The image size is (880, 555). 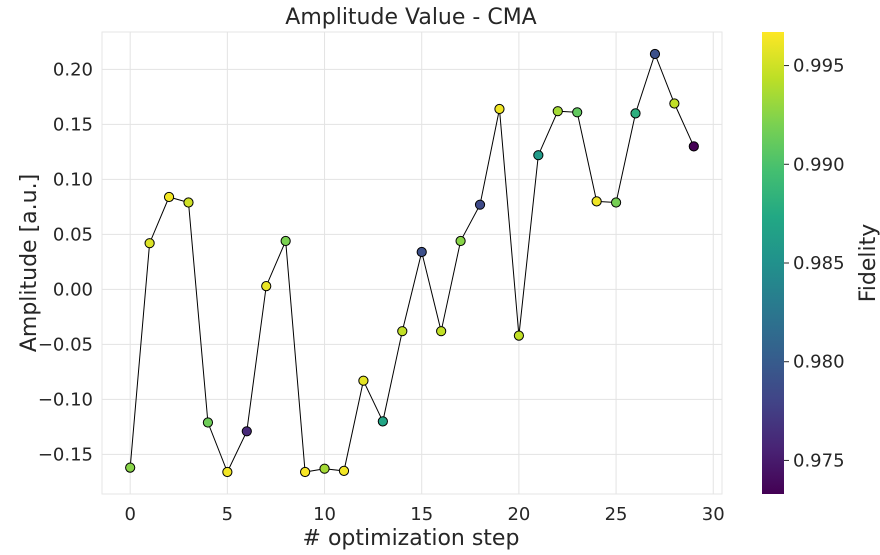 What do you see at coordinates (65, 344) in the screenshot?
I see `y-tick-label: −0.05` at bounding box center [65, 344].